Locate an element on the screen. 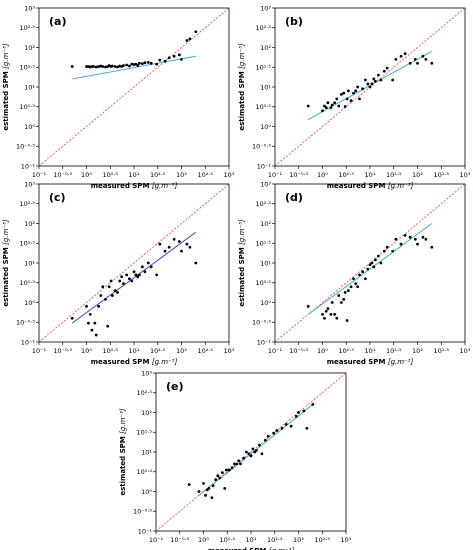  y-tick-label: 10¹·⁵ is located at coordinates (27, 68).